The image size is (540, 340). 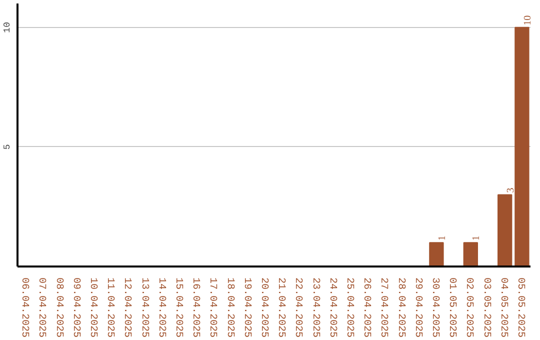 I want to click on x-tick-label: 05.05.2025, so click(x=520, y=308).